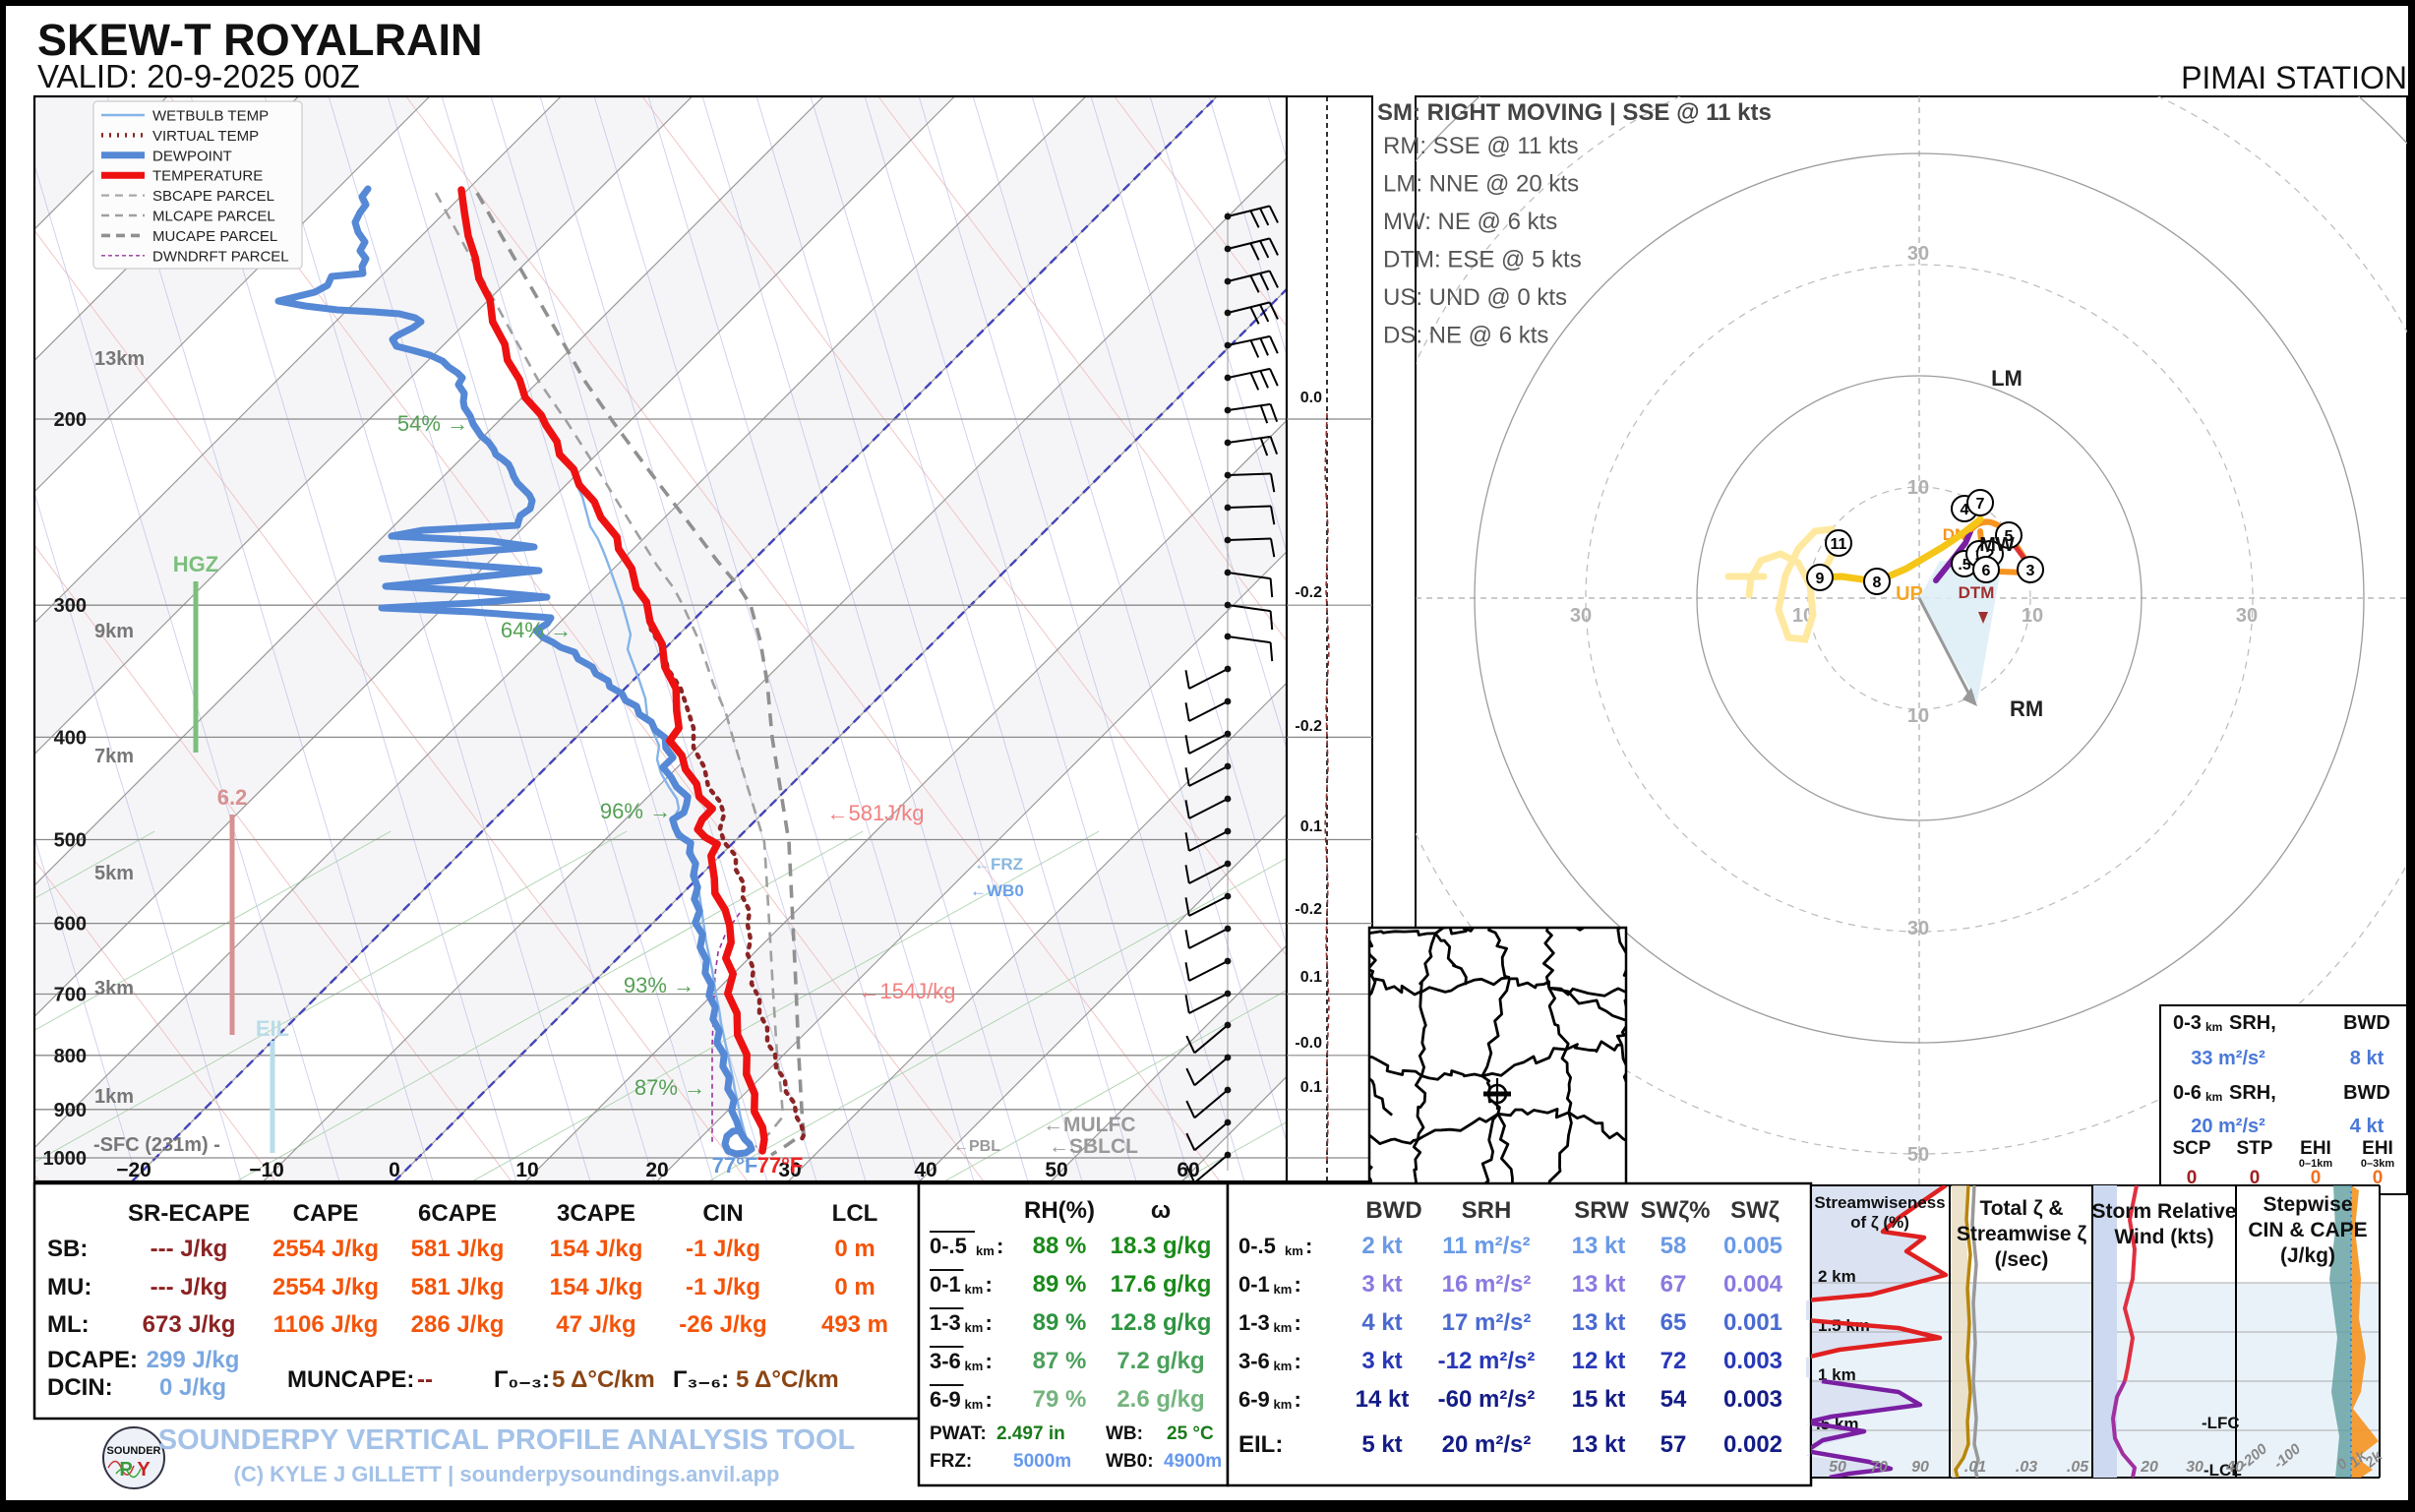  Describe the element at coordinates (189, 1214) in the screenshot. I see `svg-text: SR-ECAPE` at that location.